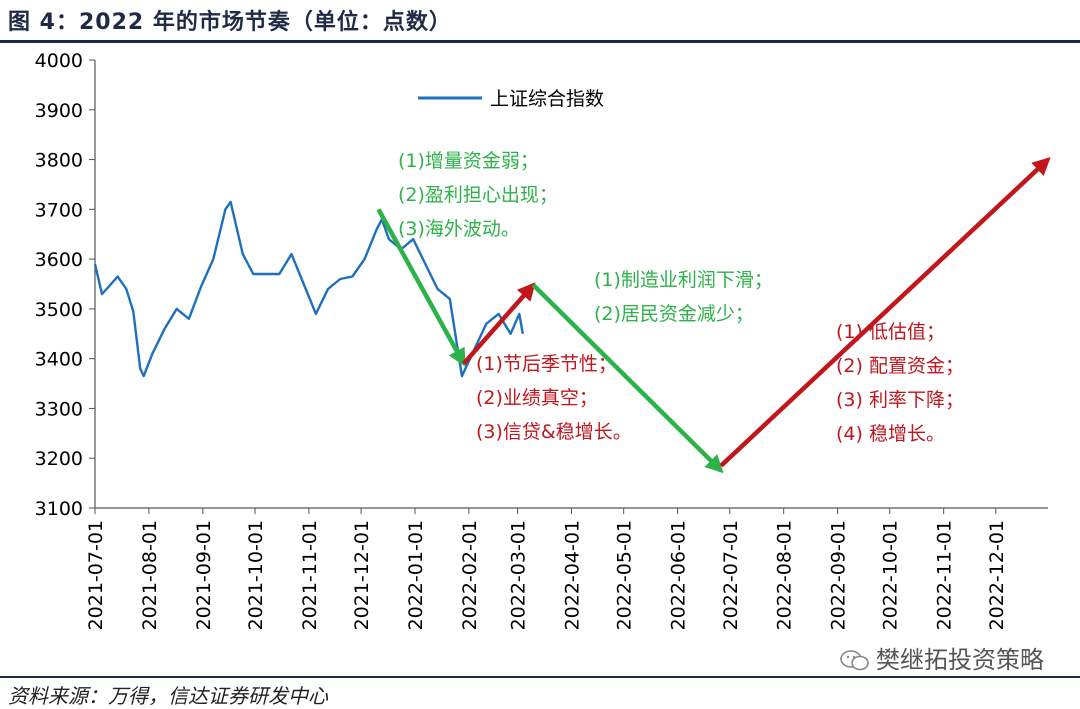 The image size is (1080, 709). What do you see at coordinates (997, 575) in the screenshot?
I see `x-tick-label: 2022-12-01` at bounding box center [997, 575].